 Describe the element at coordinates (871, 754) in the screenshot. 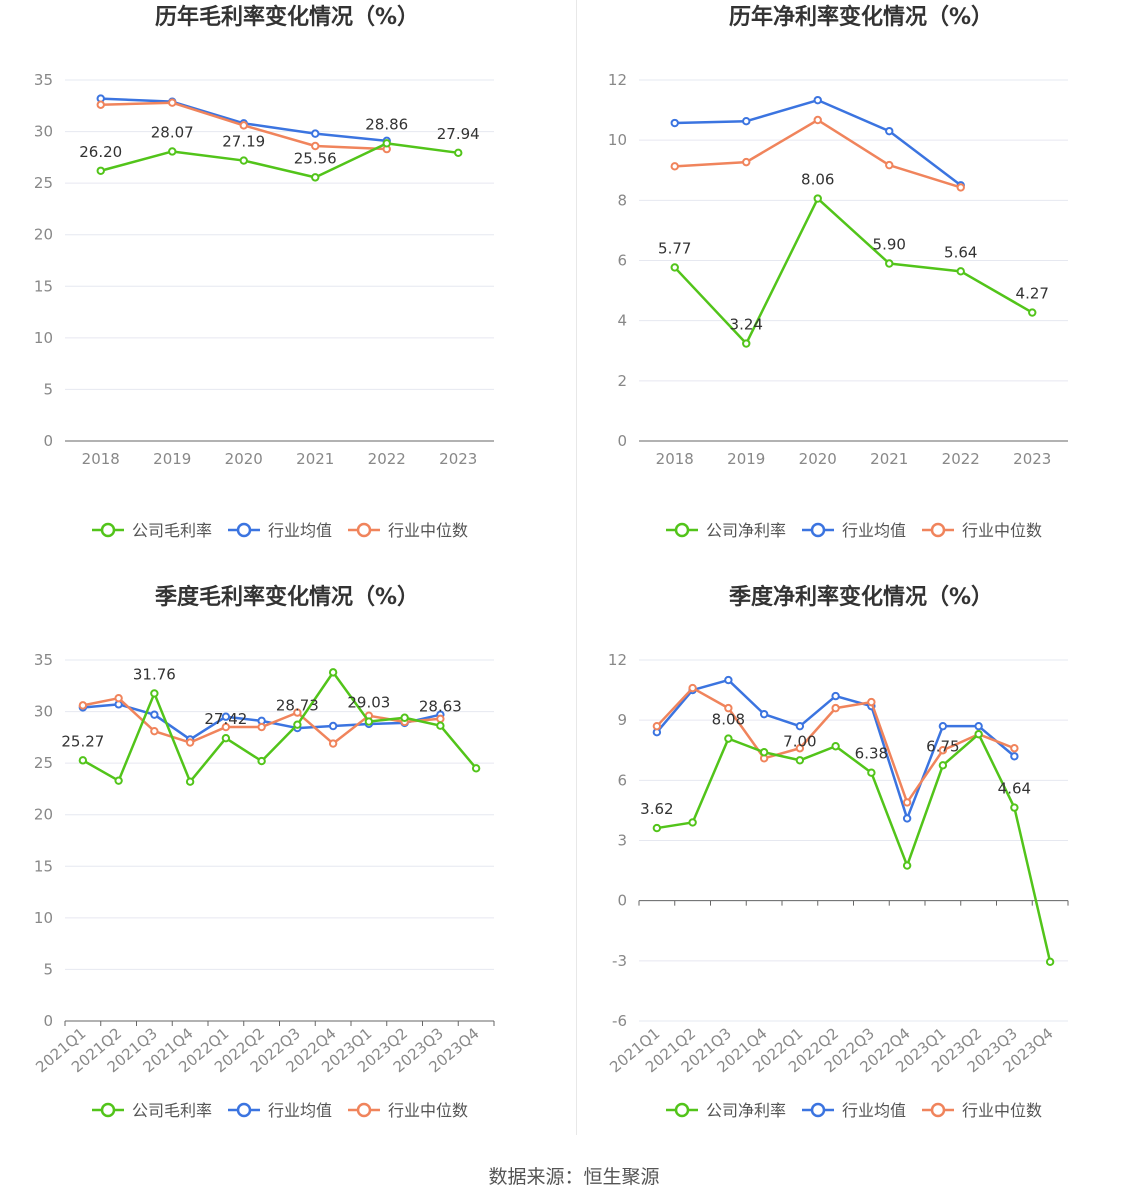

I see `data-label: 6.38` at that location.